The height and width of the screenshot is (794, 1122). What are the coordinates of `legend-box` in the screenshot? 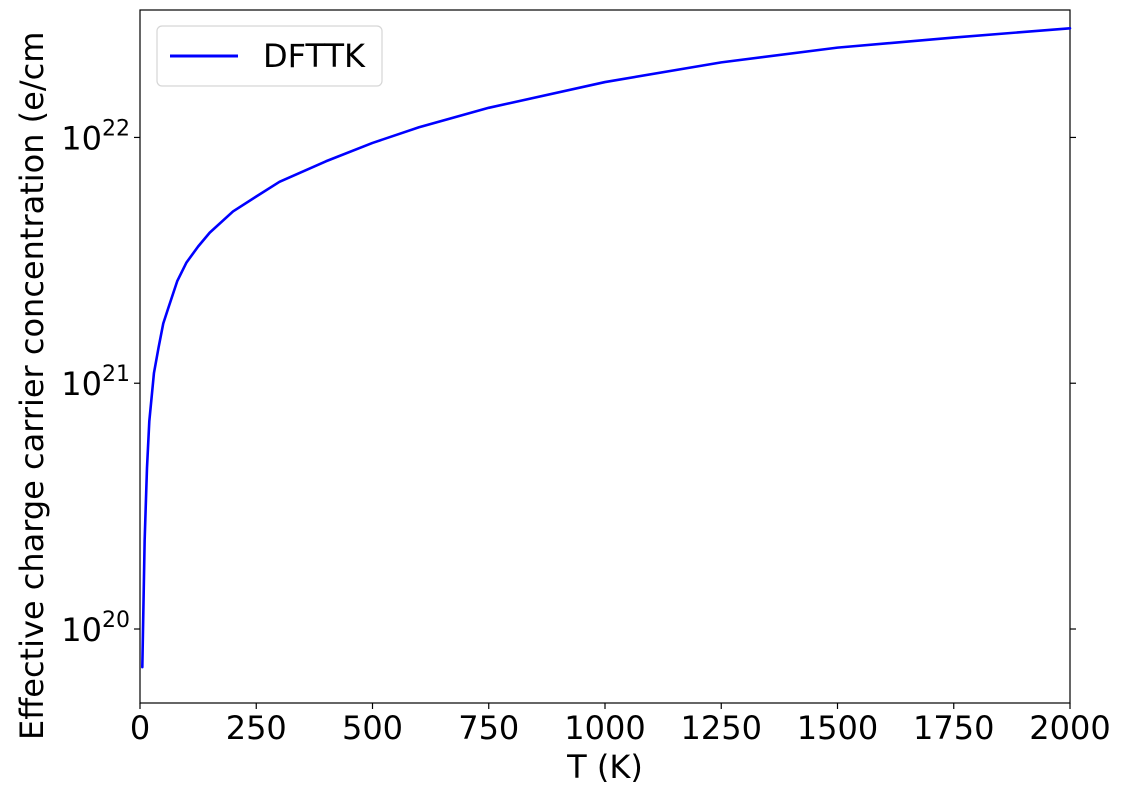 It's located at (269, 56).